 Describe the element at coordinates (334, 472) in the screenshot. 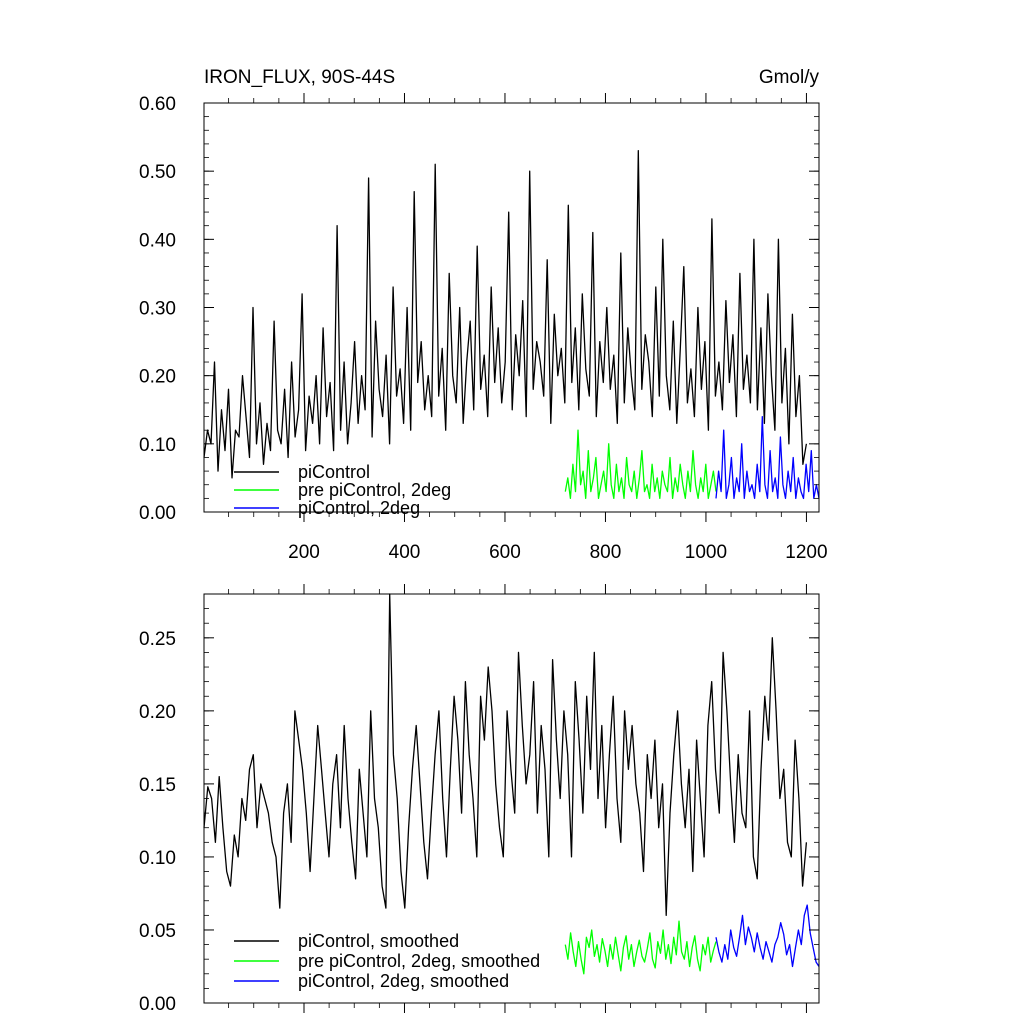

I see `top-legend-label-0: piControl` at that location.